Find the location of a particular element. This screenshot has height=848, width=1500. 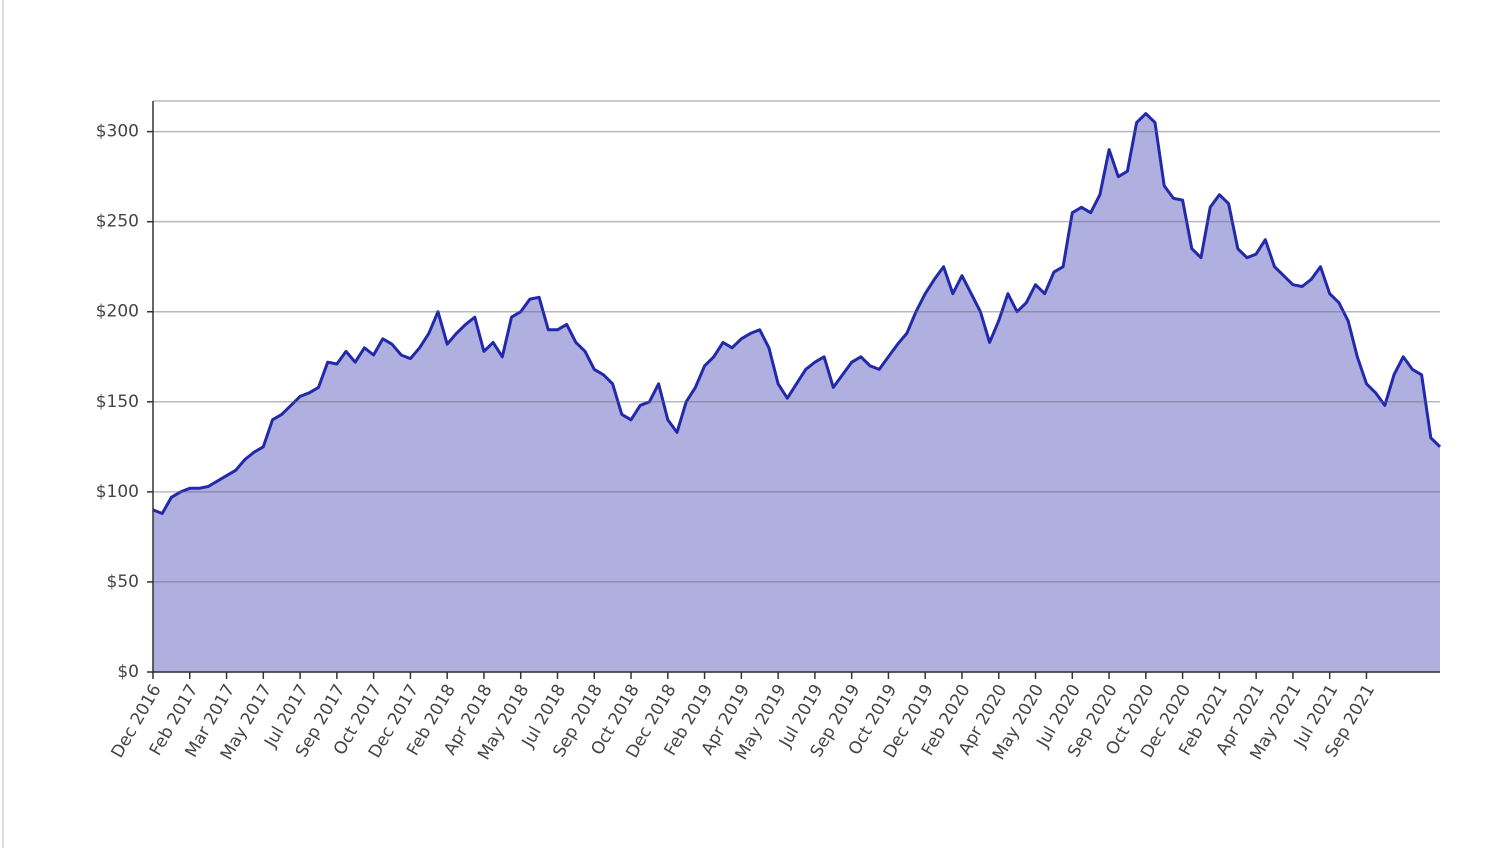

y-tick-label: $300 is located at coordinates (117, 132).